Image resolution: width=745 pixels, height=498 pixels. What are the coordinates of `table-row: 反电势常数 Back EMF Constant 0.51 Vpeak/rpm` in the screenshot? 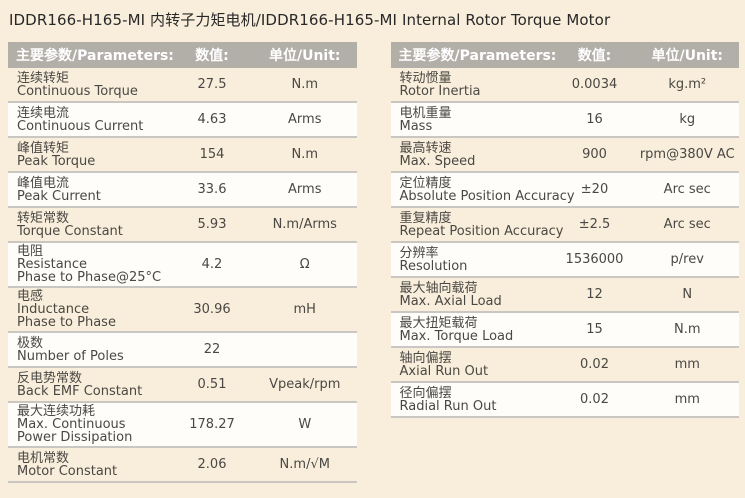 It's located at (182, 385).